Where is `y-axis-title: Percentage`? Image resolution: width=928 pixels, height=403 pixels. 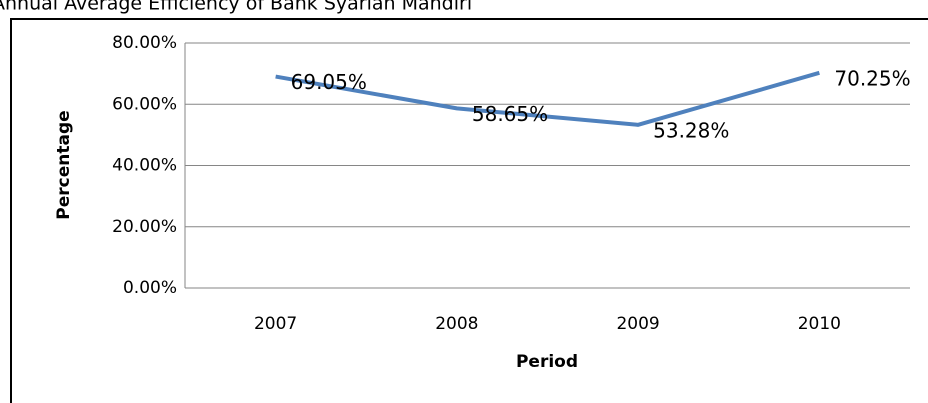
y-axis-title: Percentage is located at coordinates (64, 164).